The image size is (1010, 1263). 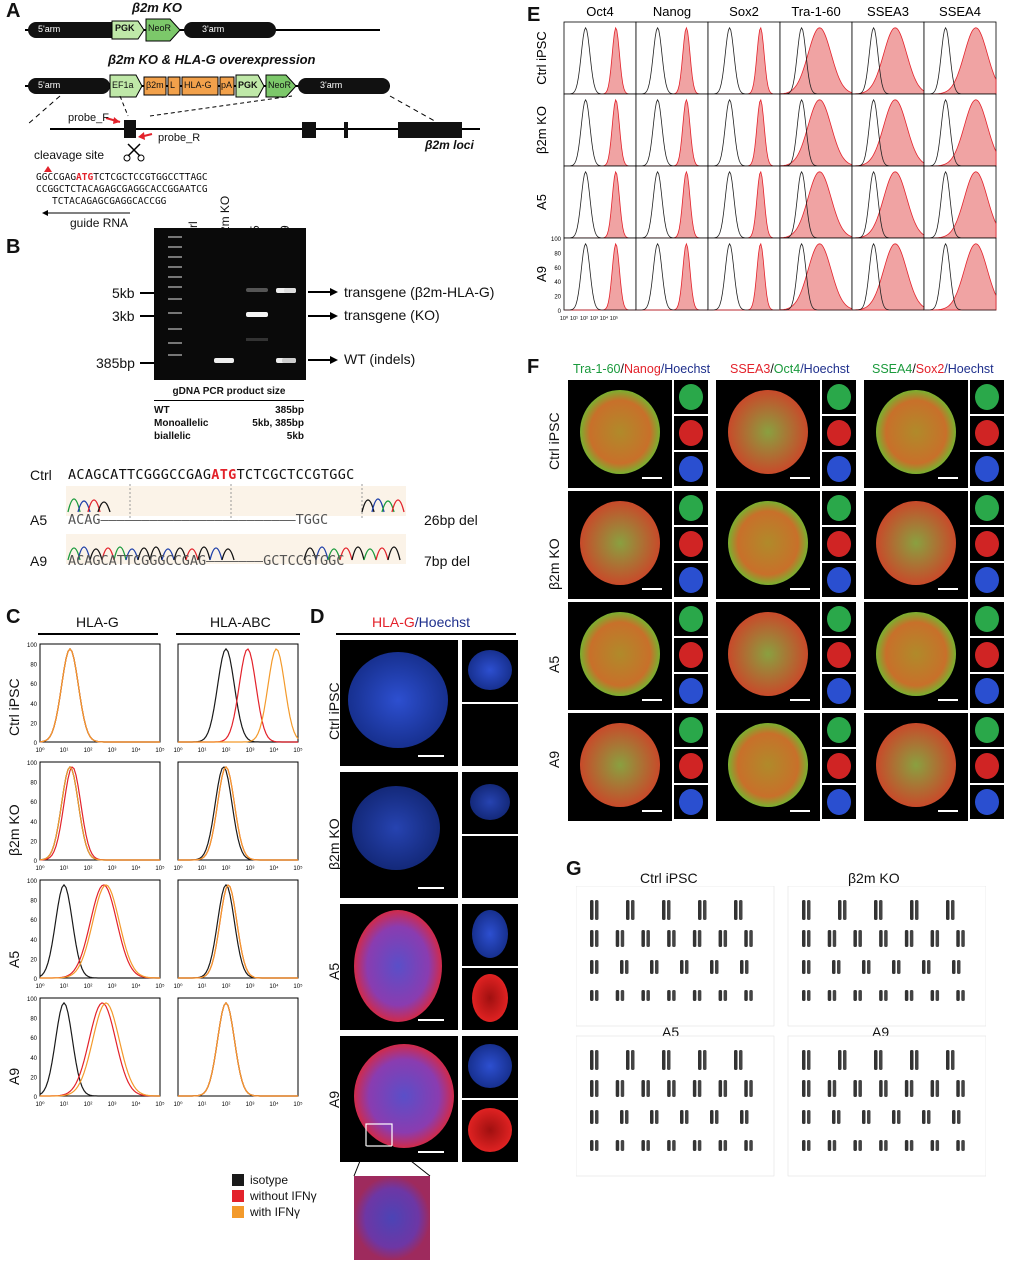 I want to click on f-title-part: SSEA3, so click(x=750, y=369).